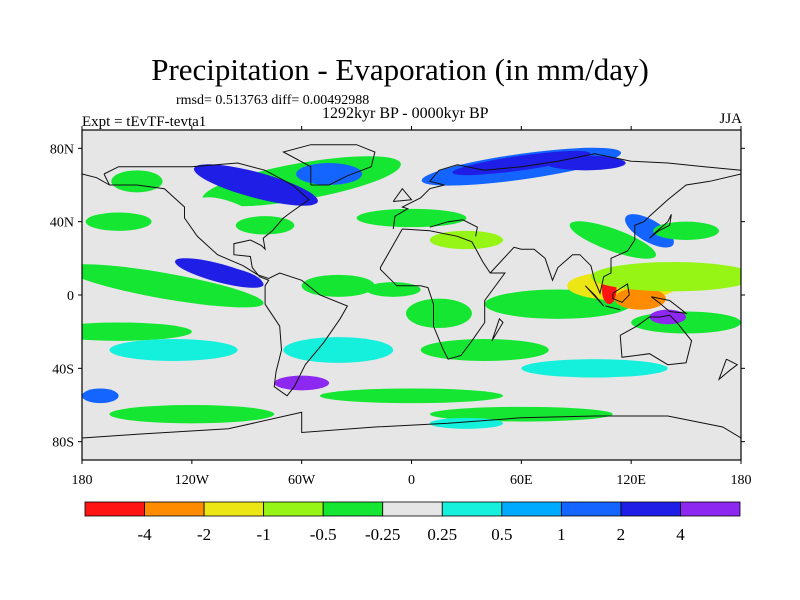  What do you see at coordinates (501, 534) in the screenshot?
I see `colorbar-label: 0.5` at bounding box center [501, 534].